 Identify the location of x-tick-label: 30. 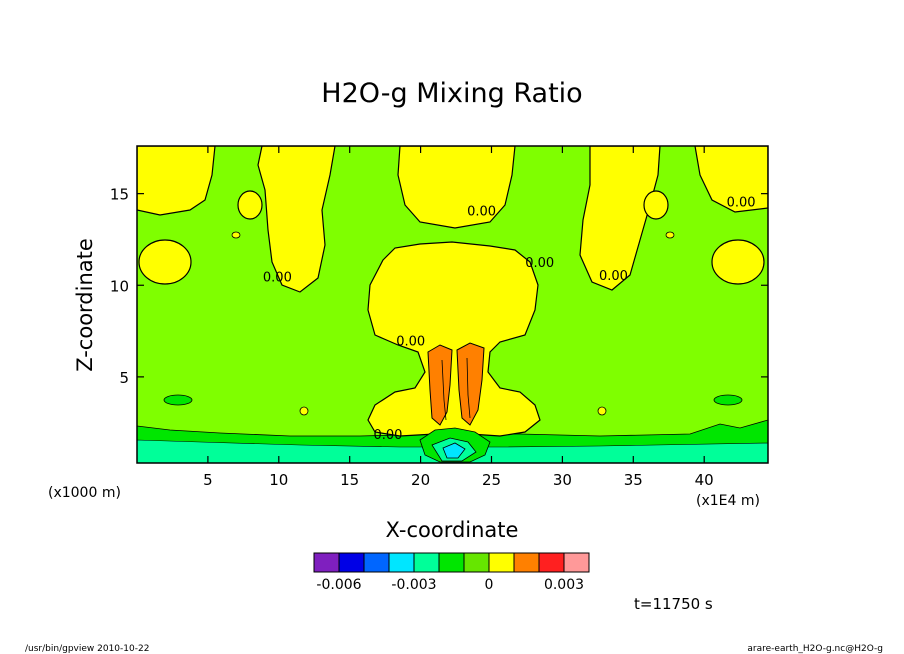
(562, 480).